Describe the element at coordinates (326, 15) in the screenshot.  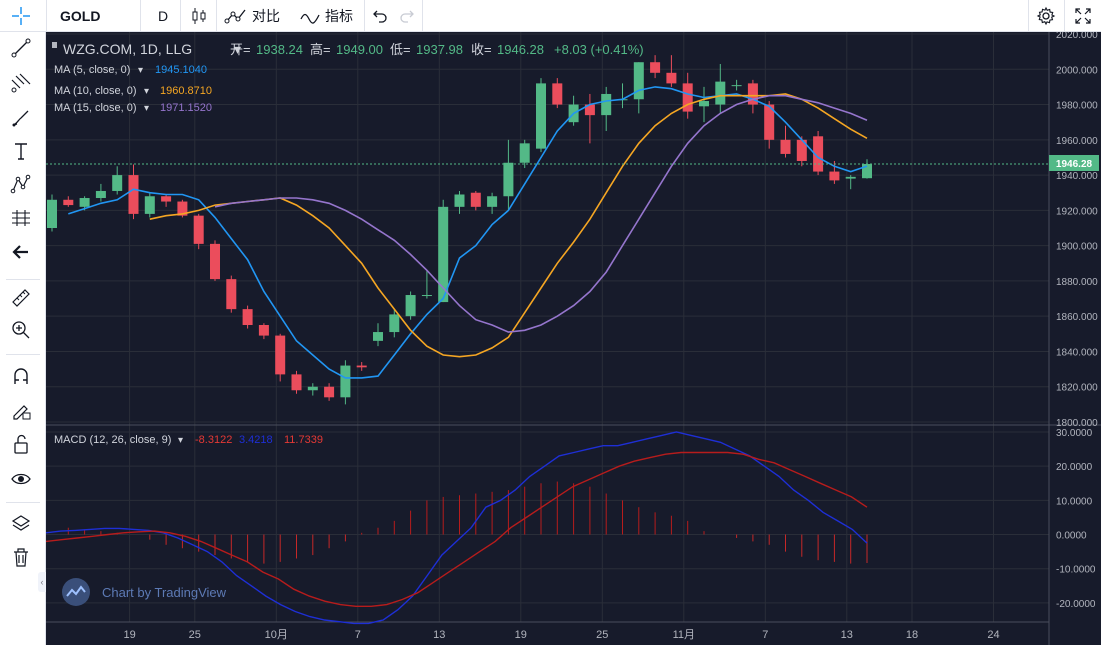
I see `indicators-button: 指标` at that location.